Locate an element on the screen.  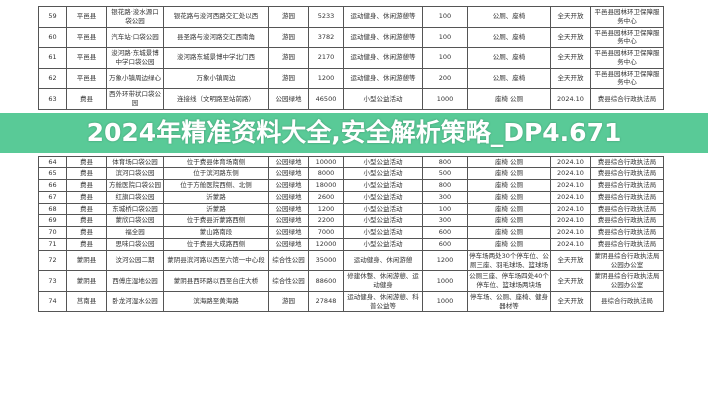
cell-row-number: 65 is located at coordinates (52, 174).